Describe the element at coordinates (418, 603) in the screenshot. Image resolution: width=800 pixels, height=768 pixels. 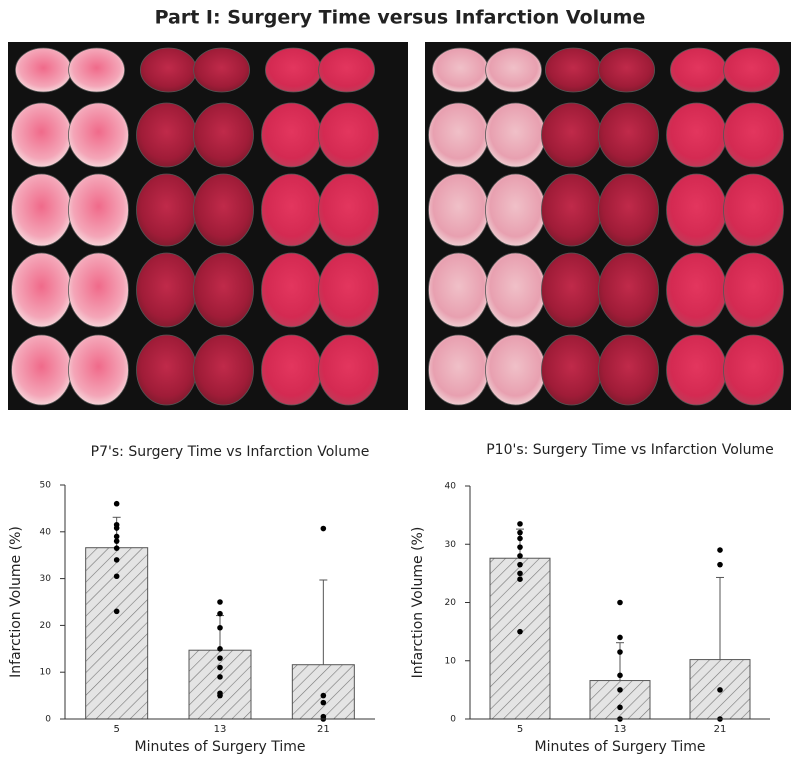
I see `y-axis-label: Infarction Volume (%)` at that location.